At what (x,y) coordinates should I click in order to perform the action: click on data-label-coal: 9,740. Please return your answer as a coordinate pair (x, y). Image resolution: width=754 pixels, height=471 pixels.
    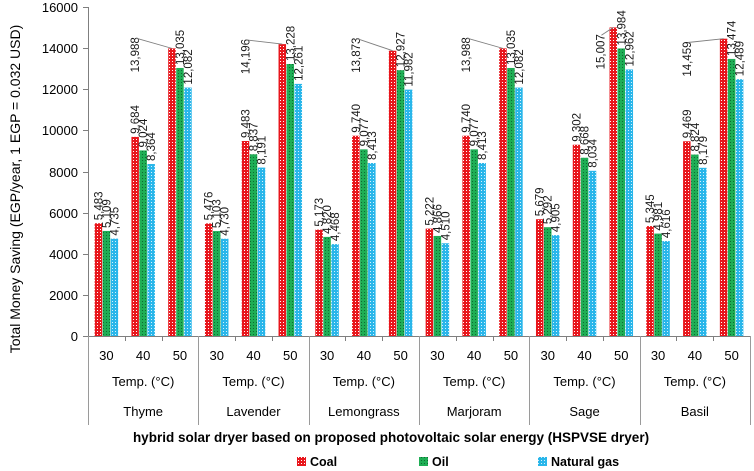
    Looking at the image, I should click on (467, 118).